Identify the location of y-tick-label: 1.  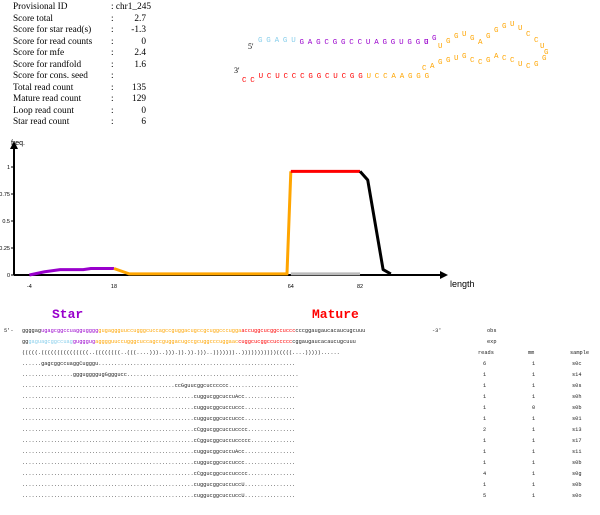
(8, 168).